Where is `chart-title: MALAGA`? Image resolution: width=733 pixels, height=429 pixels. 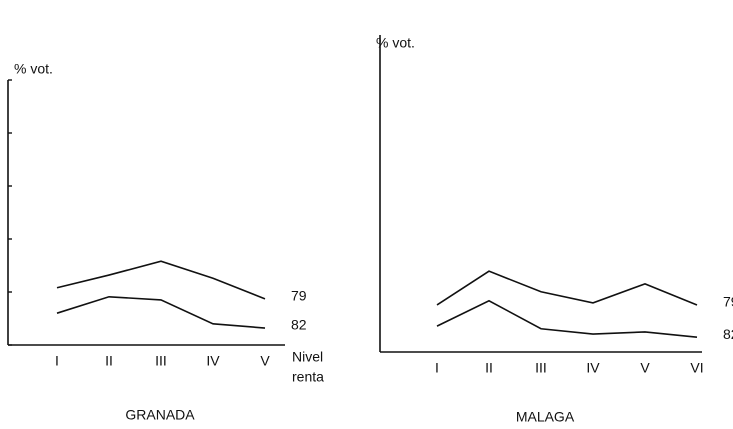 chart-title: MALAGA is located at coordinates (545, 417).